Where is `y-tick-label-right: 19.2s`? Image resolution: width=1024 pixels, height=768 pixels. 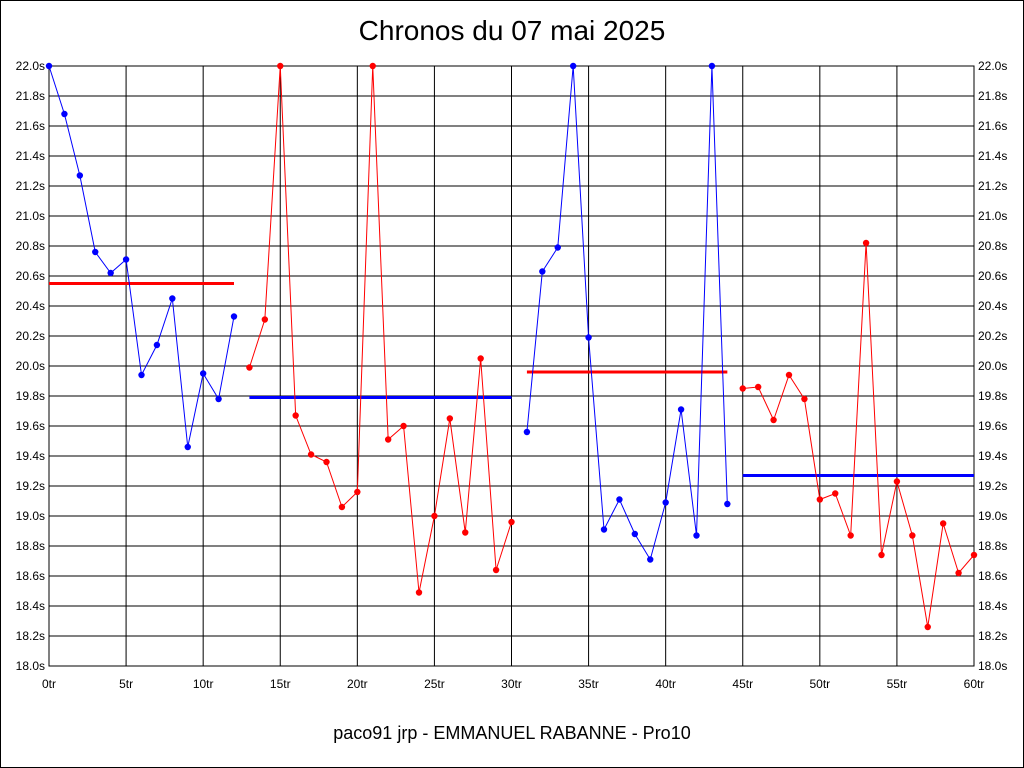 y-tick-label-right: 19.2s is located at coordinates (992, 486).